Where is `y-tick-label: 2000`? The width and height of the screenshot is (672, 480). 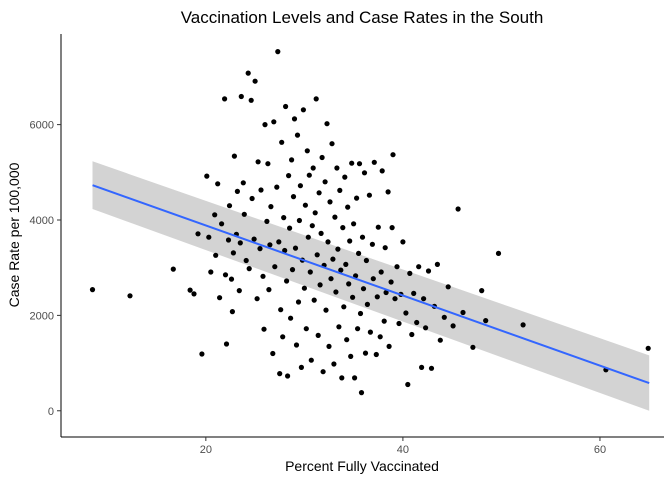 y-tick-label: 2000 is located at coordinates (42, 316).